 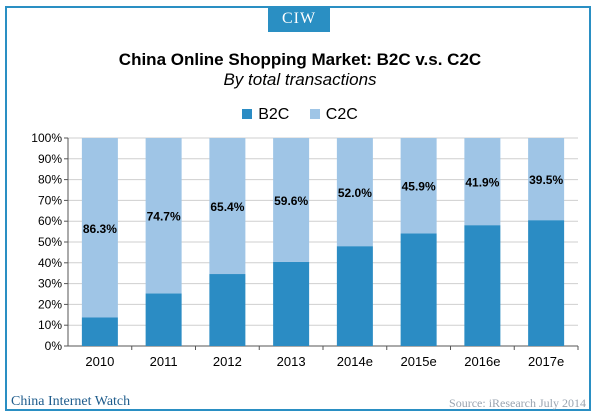 I want to click on data-label-c2c: 41.9%, so click(x=482, y=183).